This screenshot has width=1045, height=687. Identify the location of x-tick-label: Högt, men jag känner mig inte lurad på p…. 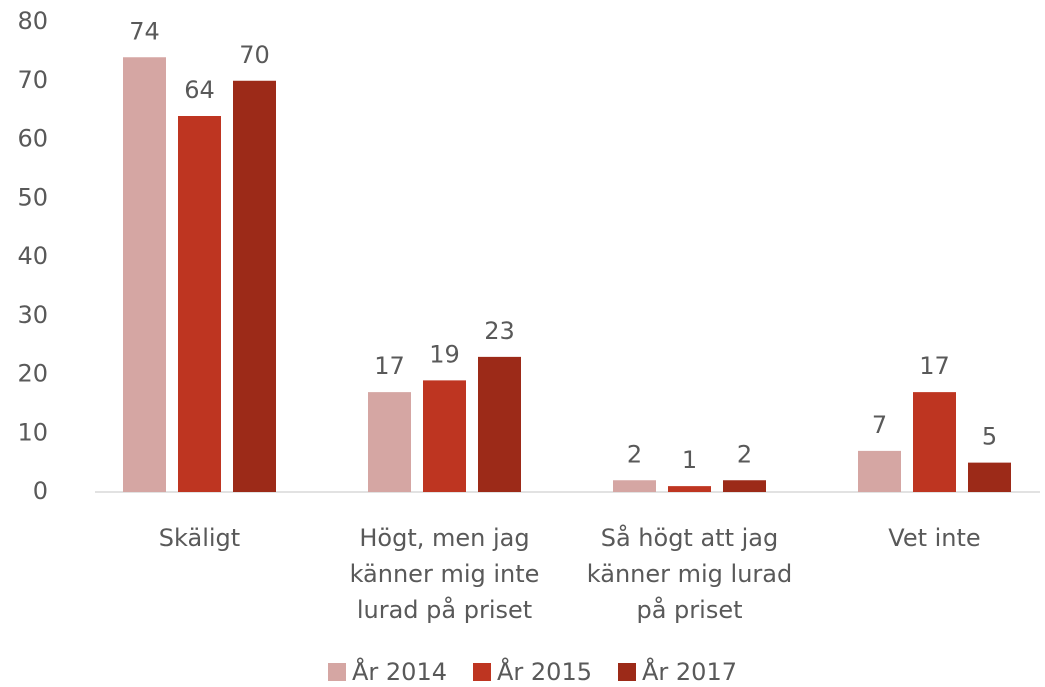
(444, 574).